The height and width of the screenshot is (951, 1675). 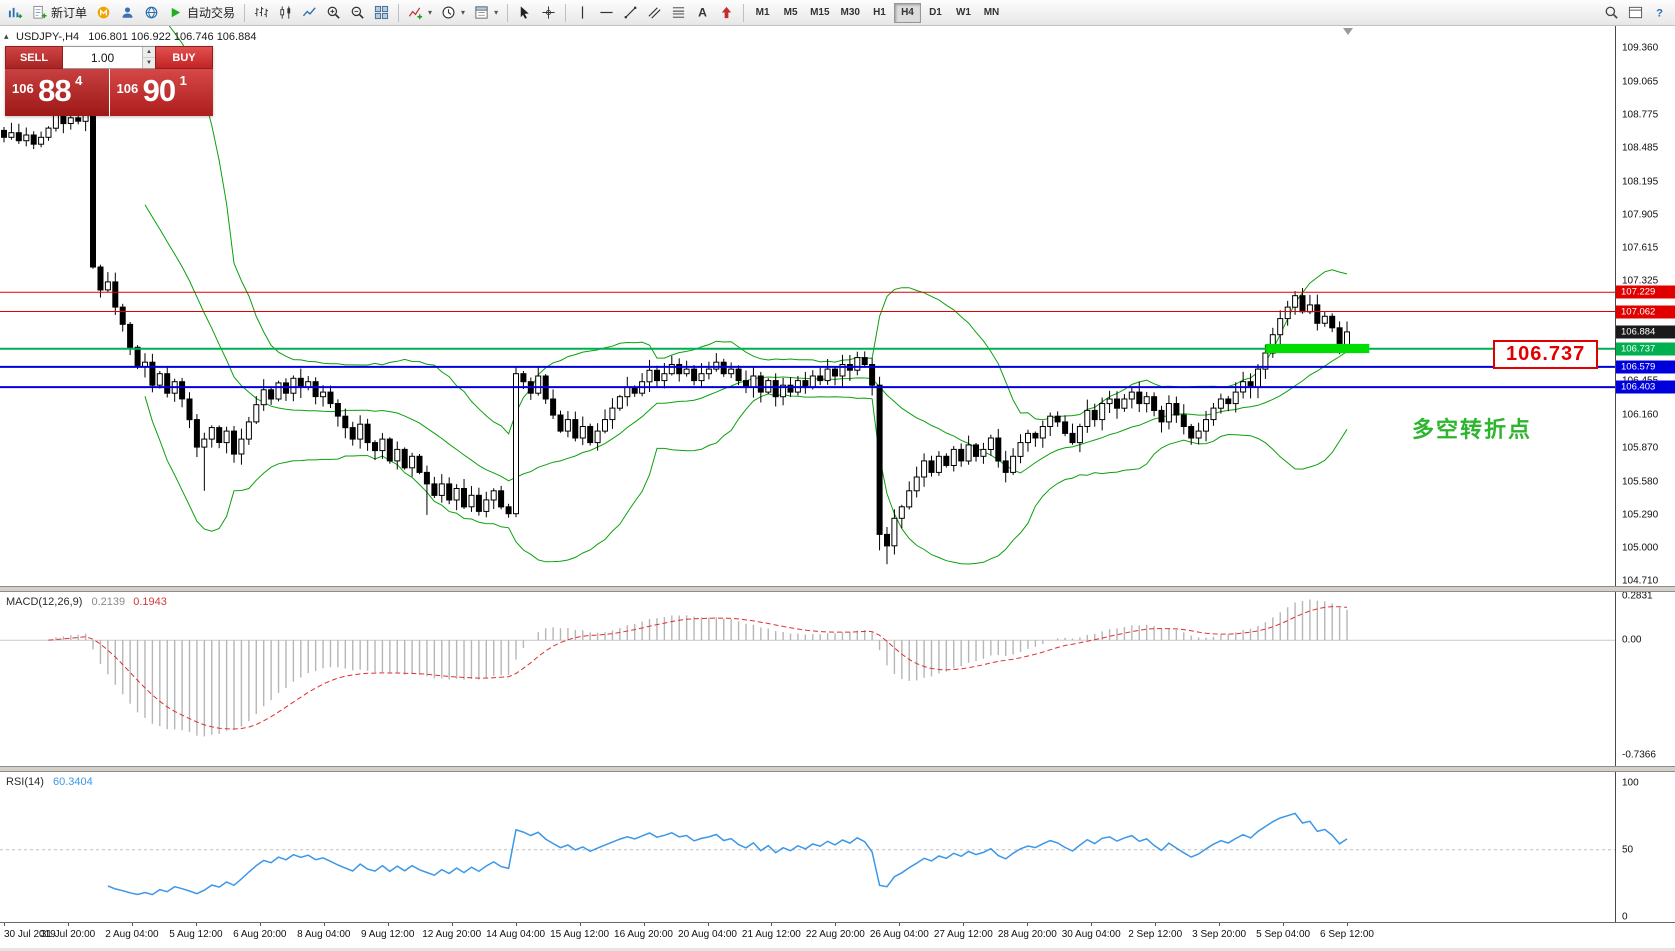 What do you see at coordinates (420, 13) in the screenshot?
I see `indicators-button` at bounding box center [420, 13].